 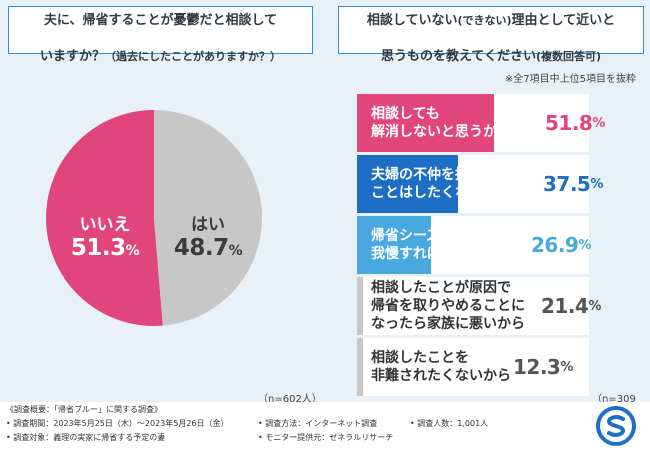 What do you see at coordinates (290, 399) in the screenshot?
I see `sample-size-left: （n=602人）` at bounding box center [290, 399].